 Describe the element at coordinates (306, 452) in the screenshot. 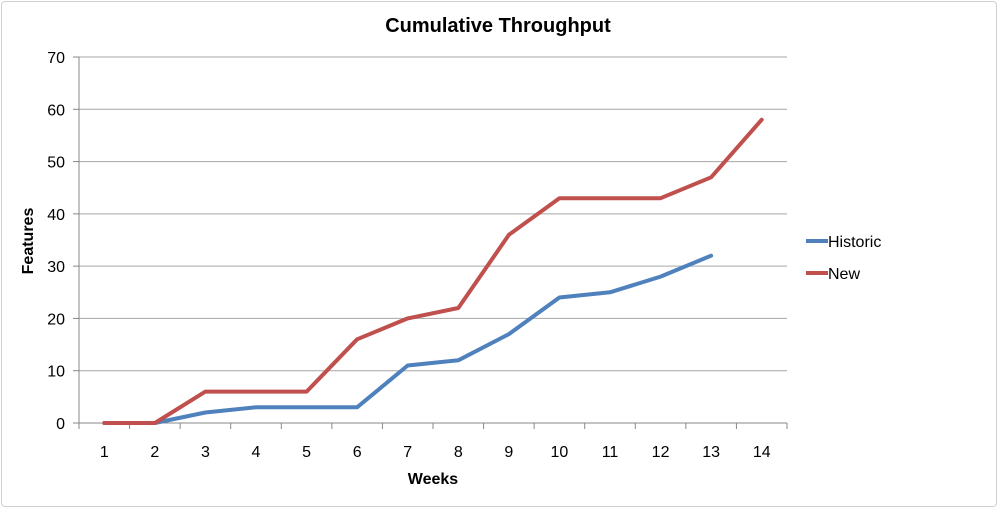

I see `x-tick-label: 5` at that location.